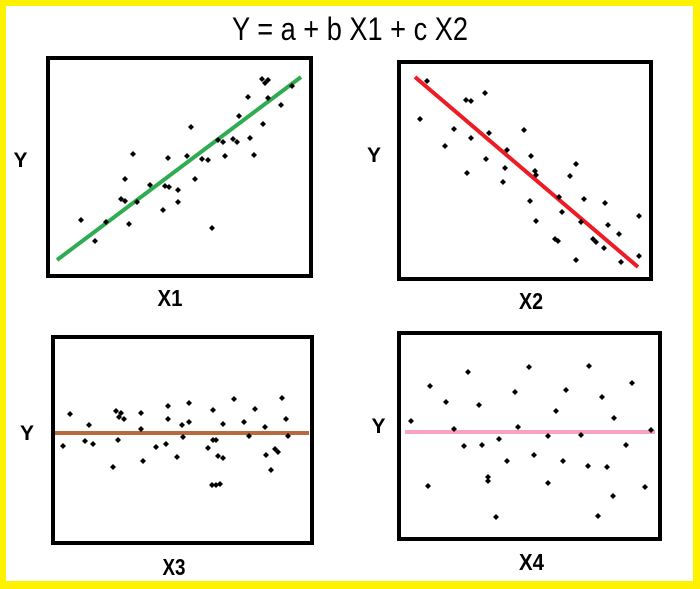 The width and height of the screenshot is (700, 589). I want to click on svg-text: X3, so click(174, 567).